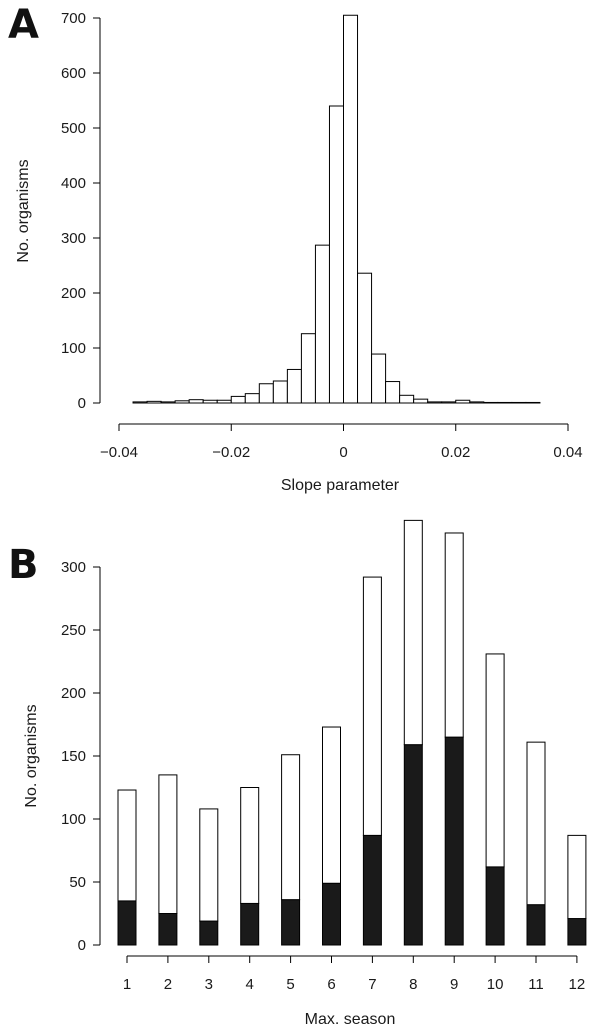  Describe the element at coordinates (73, 183) in the screenshot. I see `y-tick-label: 400` at that location.